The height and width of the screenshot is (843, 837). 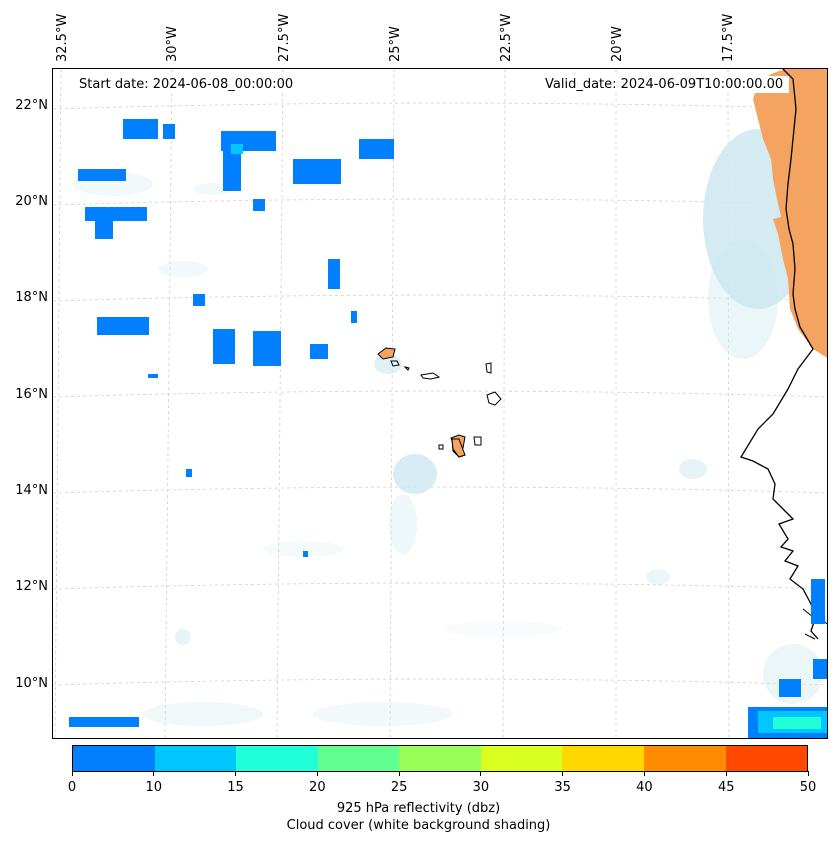 I want to click on africa-coastline, so click(x=779, y=354).